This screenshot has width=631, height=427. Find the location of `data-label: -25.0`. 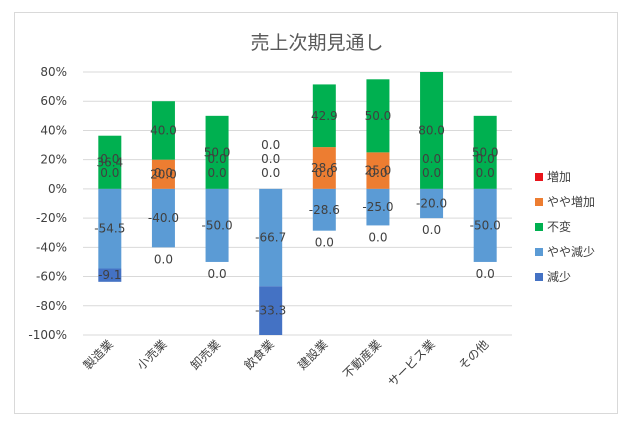

data-label: -25.0 is located at coordinates (377, 207).